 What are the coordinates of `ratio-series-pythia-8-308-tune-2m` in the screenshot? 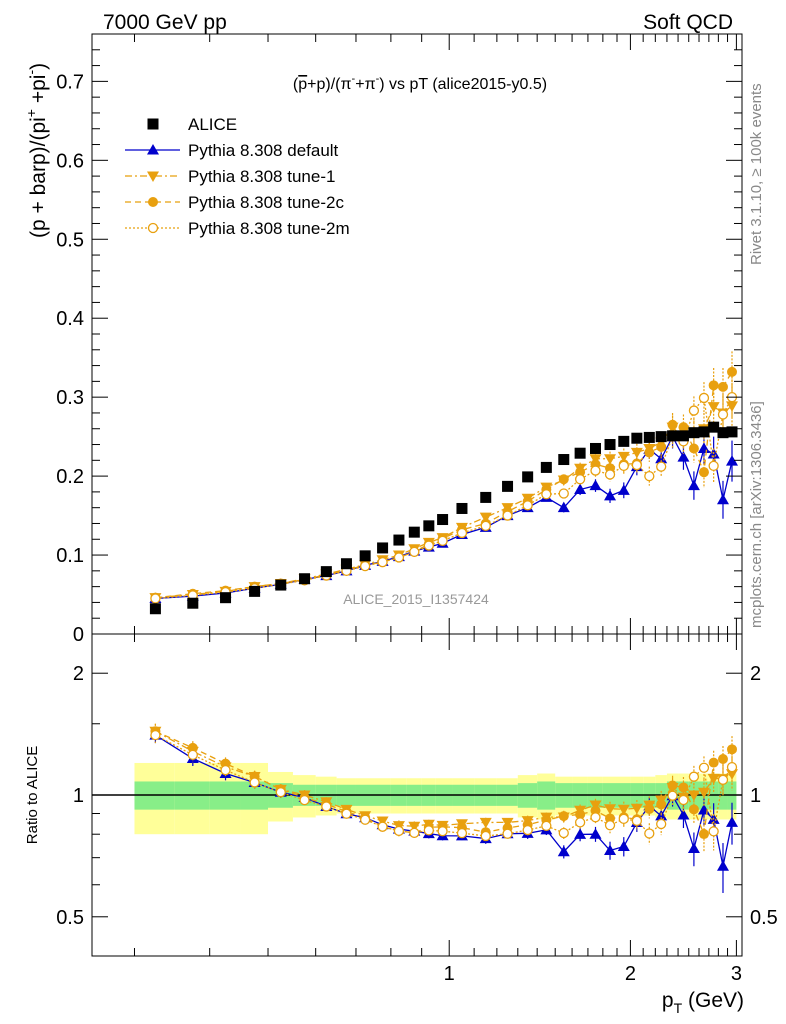 It's located at (444, 789).